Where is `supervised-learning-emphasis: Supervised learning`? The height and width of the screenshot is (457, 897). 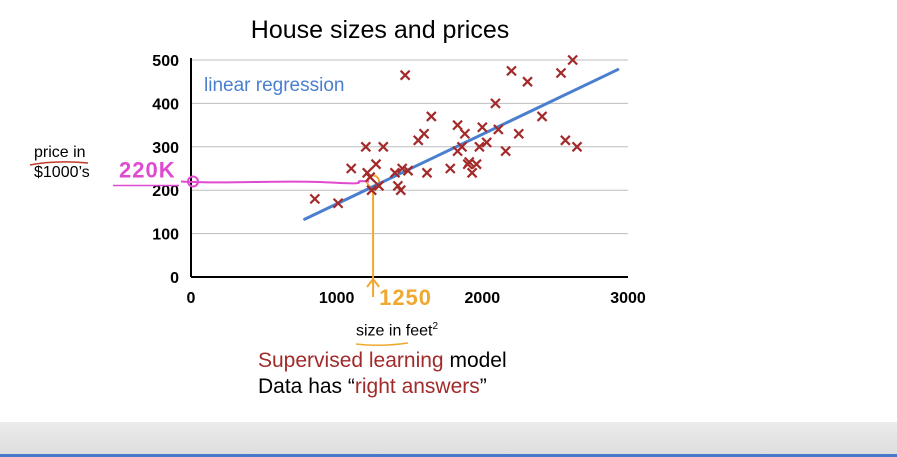 supervised-learning-emphasis: Supervised learning is located at coordinates (351, 360).